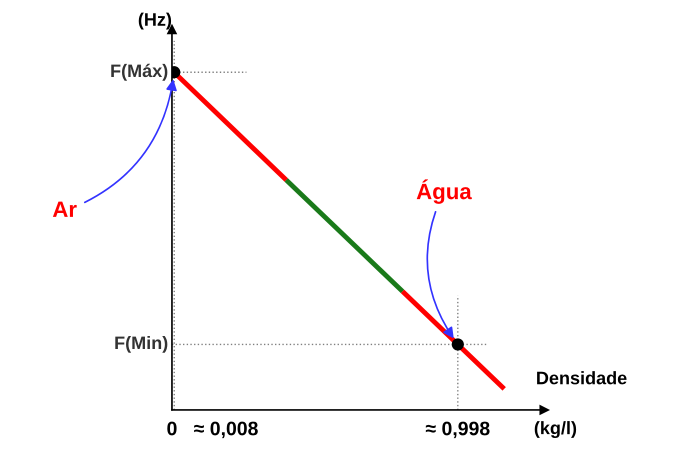 The width and height of the screenshot is (677, 453). What do you see at coordinates (582, 377) in the screenshot?
I see `annotation: Densidade` at bounding box center [582, 377].